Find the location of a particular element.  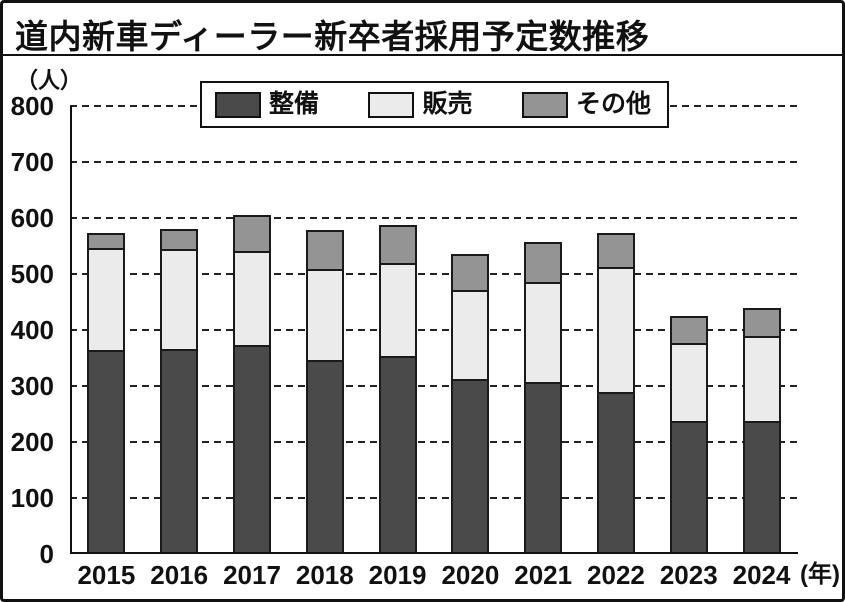

legend-label-hanbai: 販売 is located at coordinates (447, 104).